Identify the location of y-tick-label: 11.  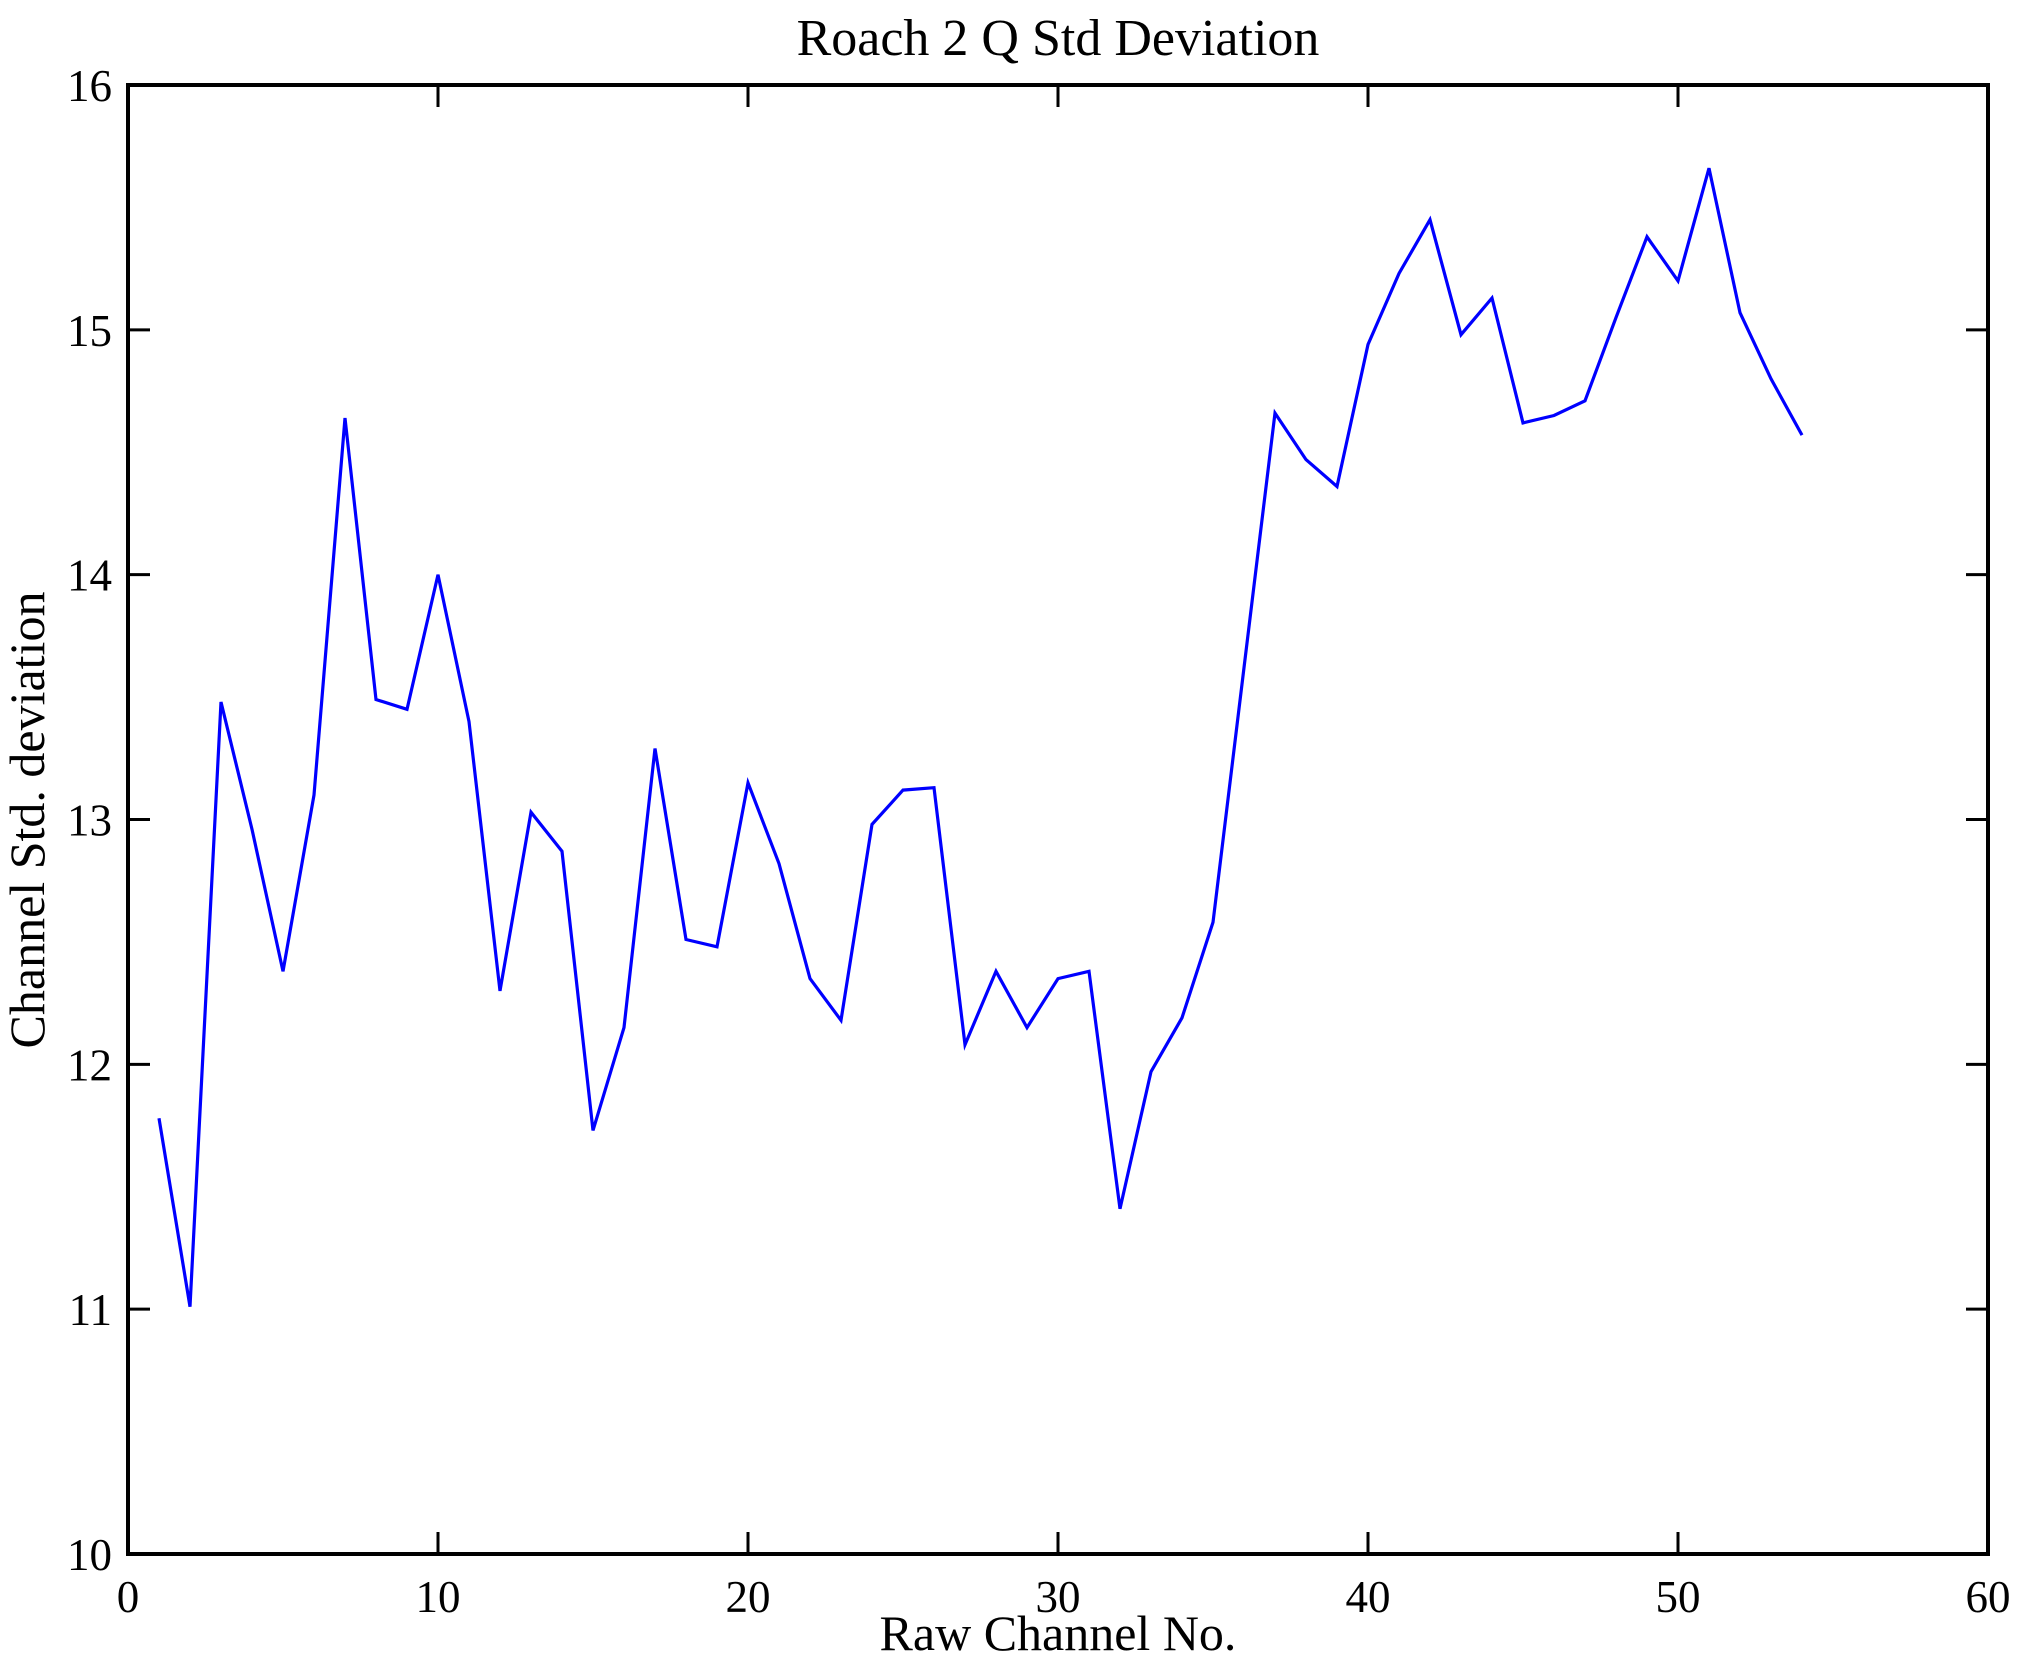
(90, 1310).